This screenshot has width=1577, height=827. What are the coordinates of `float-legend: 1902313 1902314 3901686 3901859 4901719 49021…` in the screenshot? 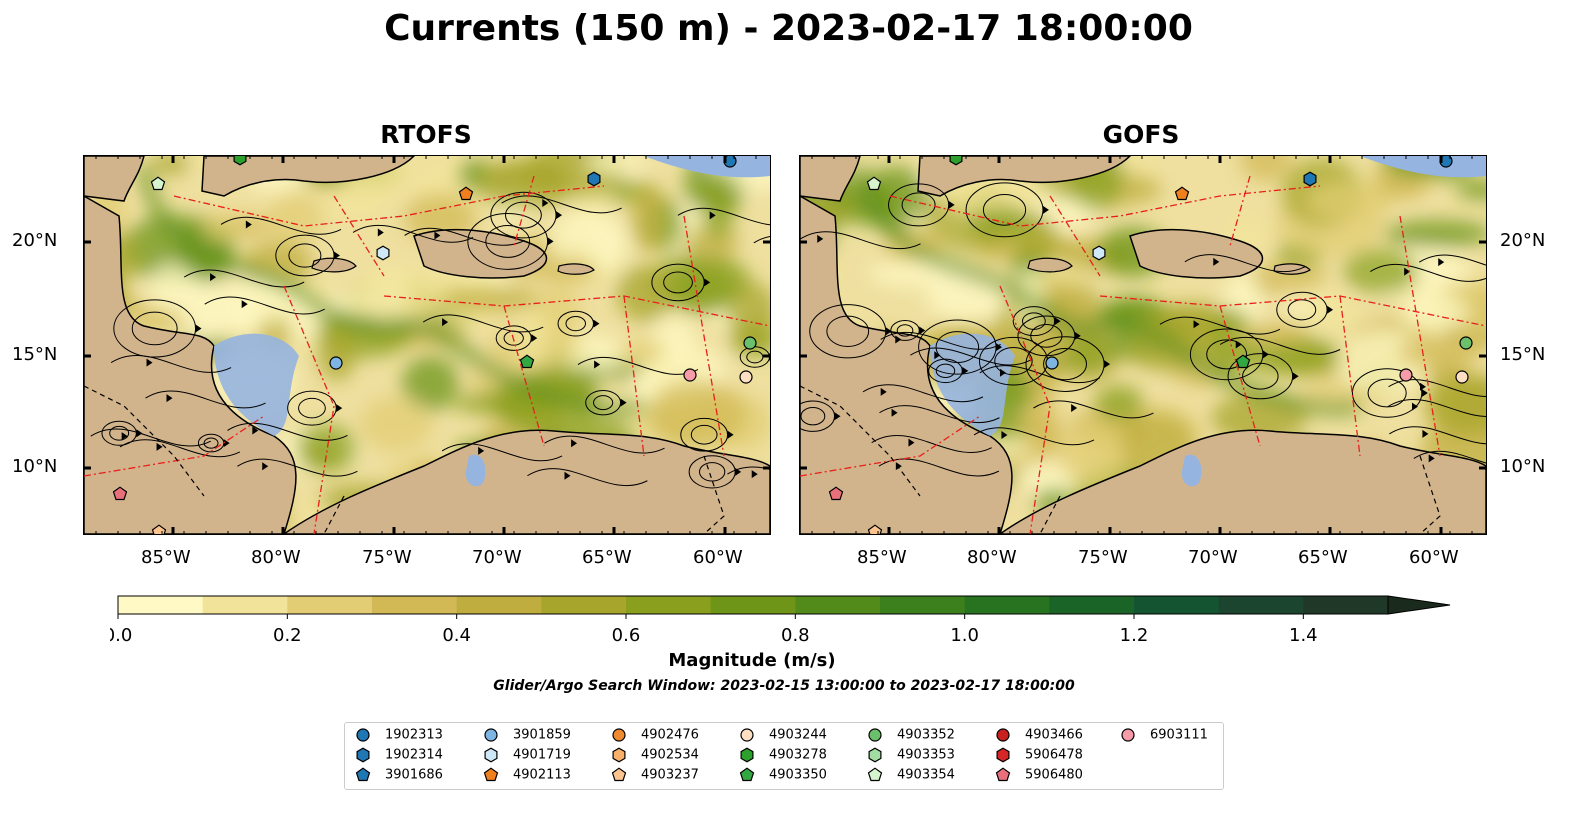 It's located at (784, 756).